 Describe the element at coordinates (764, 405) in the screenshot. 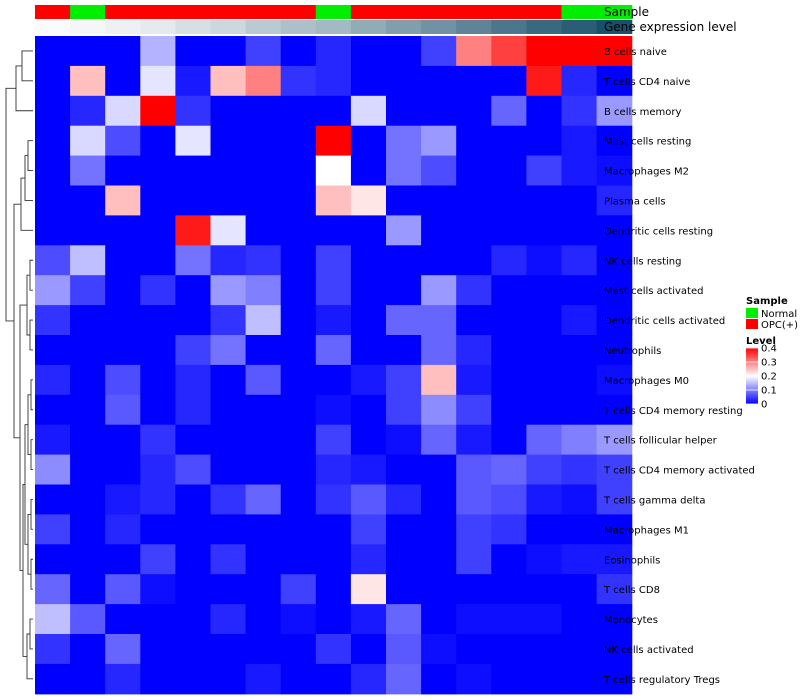

I see `legend-level-tick-label: 0` at that location.